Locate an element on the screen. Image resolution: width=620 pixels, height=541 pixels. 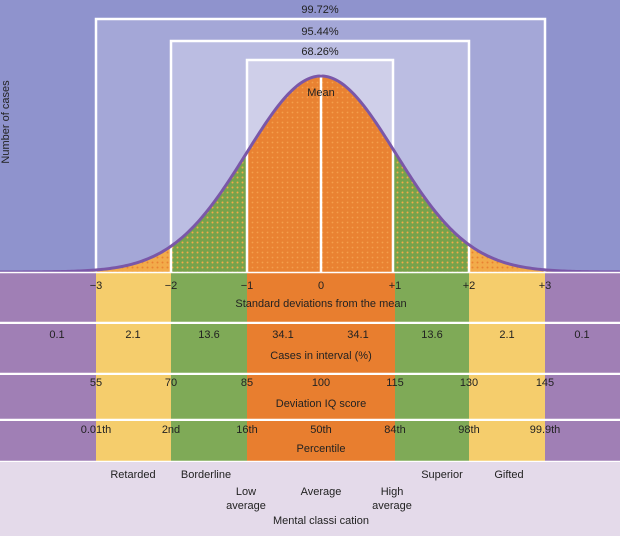
sd-tick: 0 is located at coordinates (321, 286).